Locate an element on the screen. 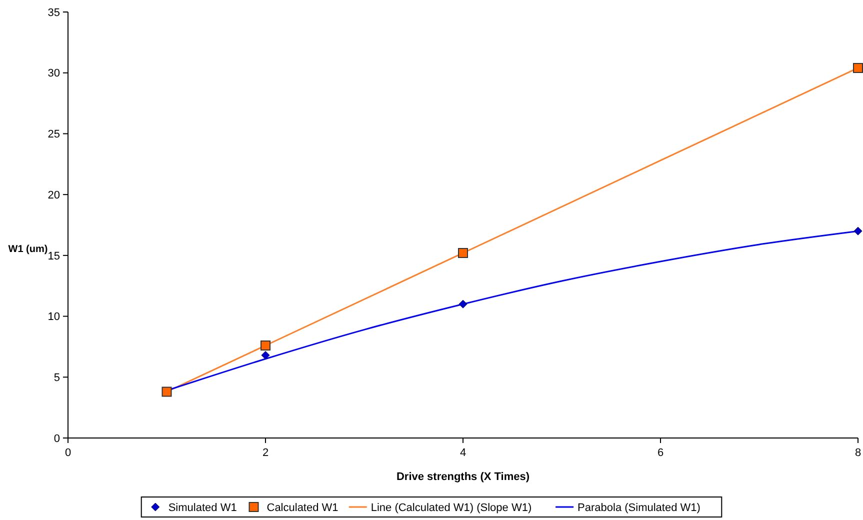 This screenshot has width=863, height=520. y-tick-label: 25 is located at coordinates (54, 134).